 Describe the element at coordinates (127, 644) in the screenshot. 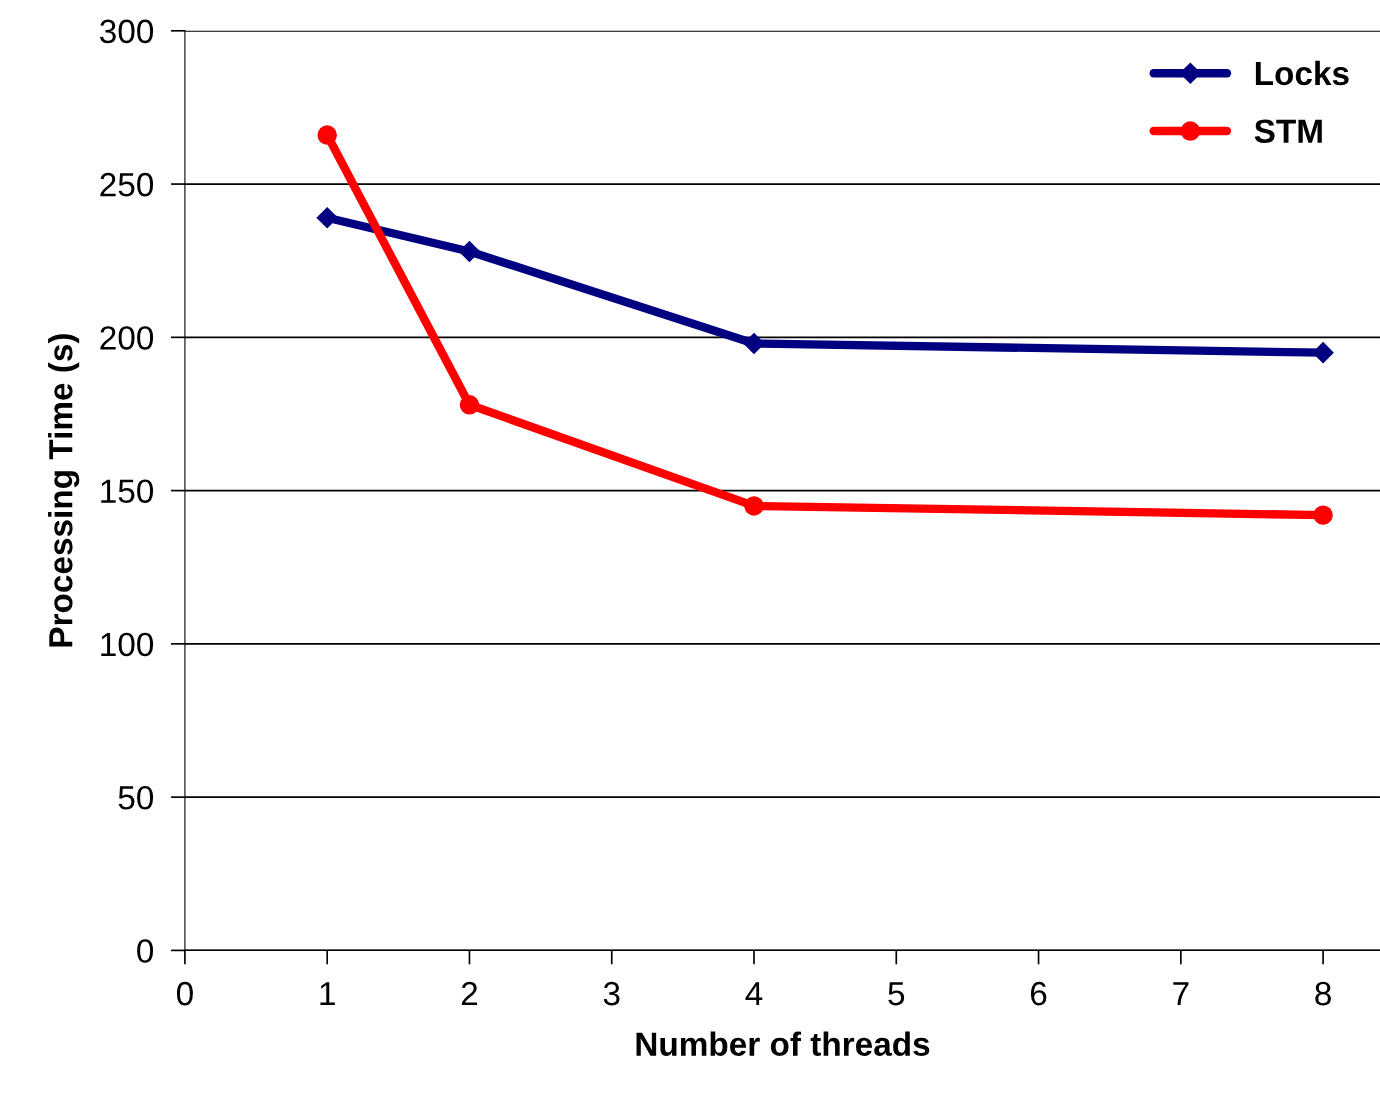

I see `y-tick-label: 100` at that location.